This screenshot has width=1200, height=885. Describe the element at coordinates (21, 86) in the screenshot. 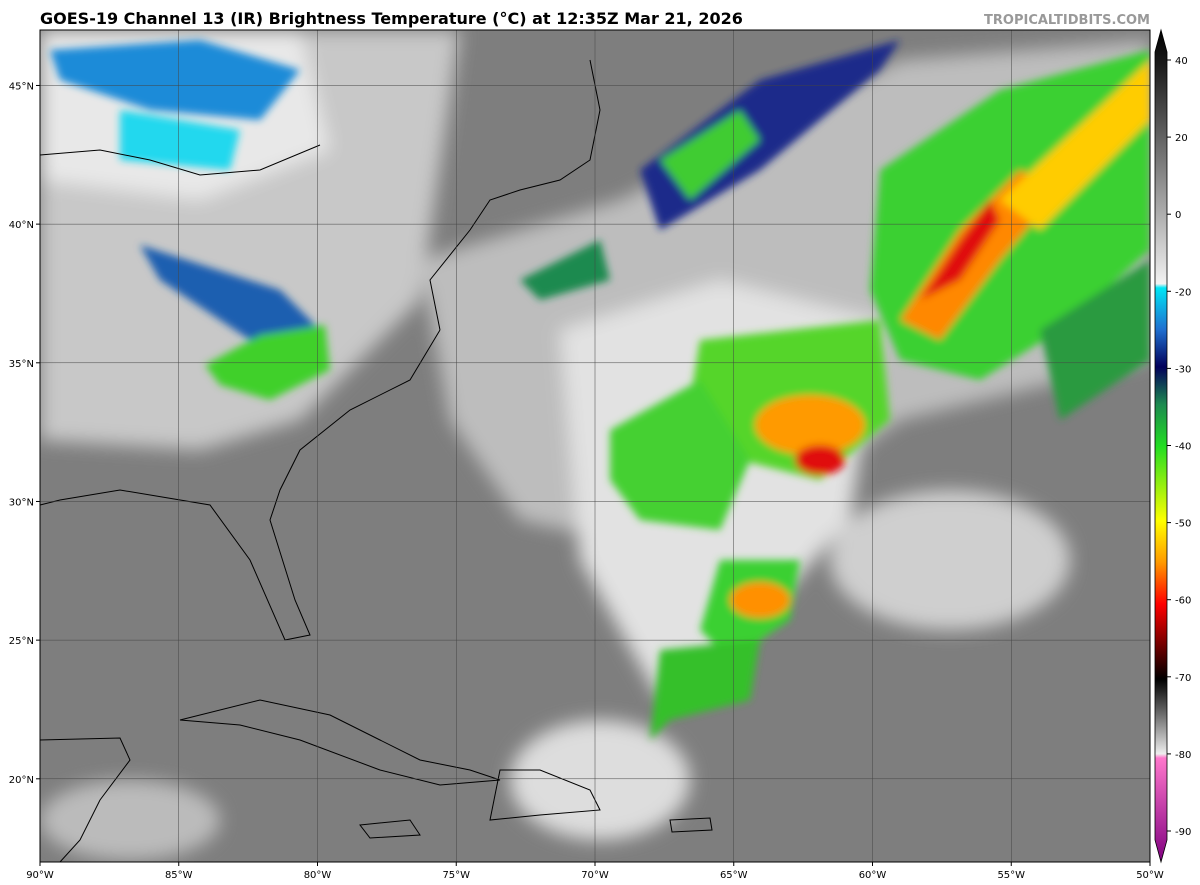

I see `lat-tick-label: 45°N` at that location.